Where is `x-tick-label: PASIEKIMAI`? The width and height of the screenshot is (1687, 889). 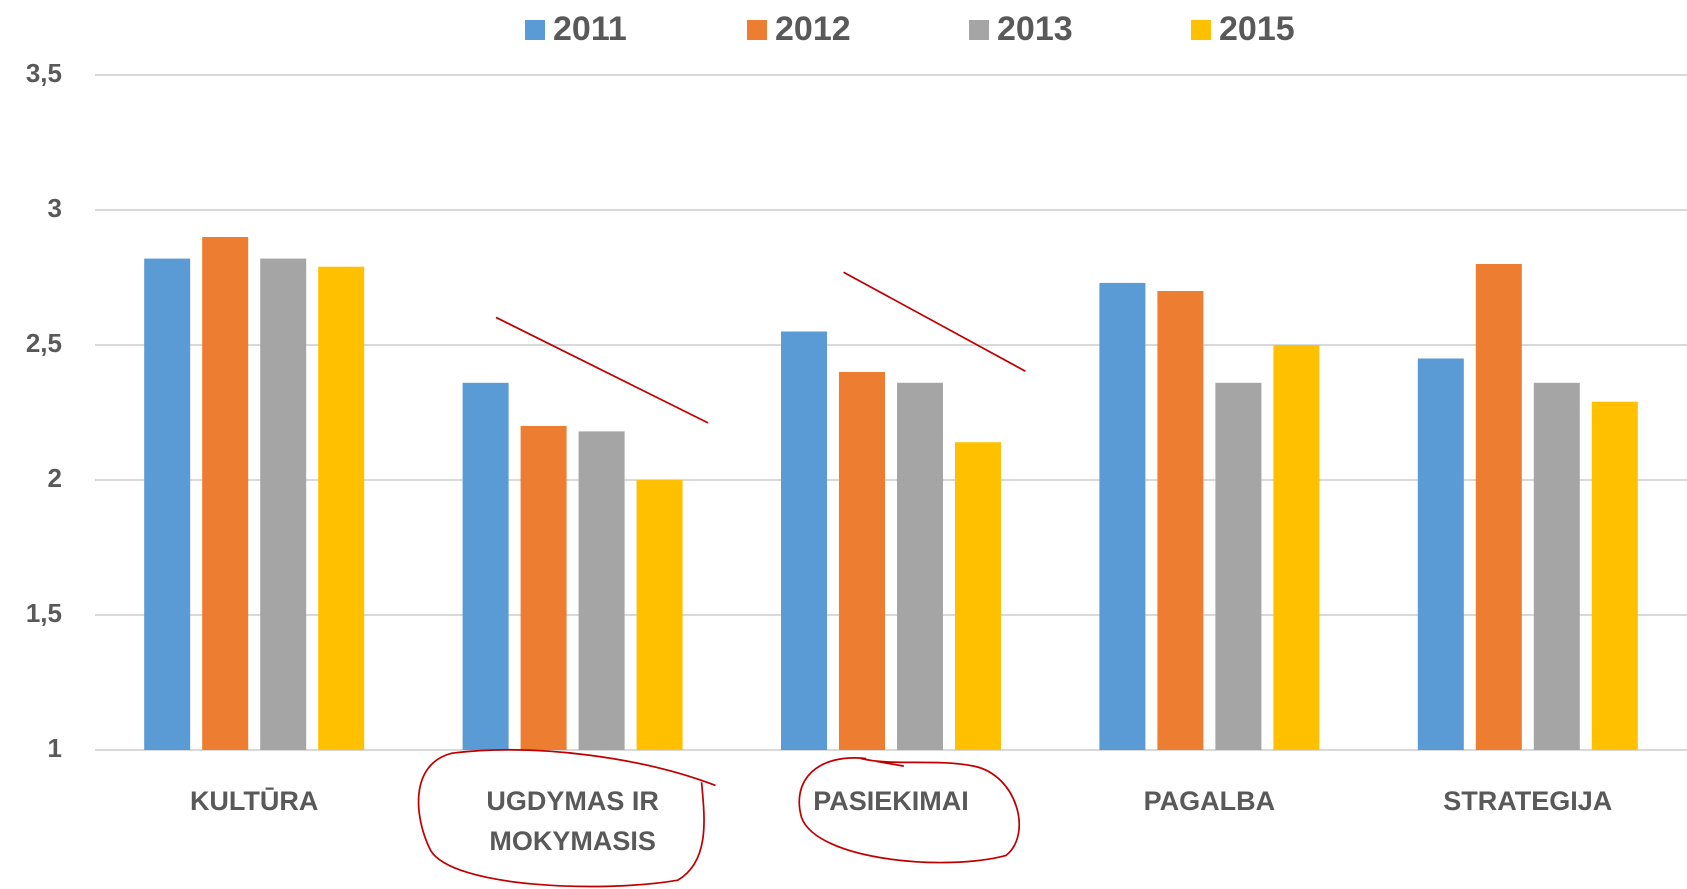
x-tick-label: PASIEKIMAI is located at coordinates (891, 801).